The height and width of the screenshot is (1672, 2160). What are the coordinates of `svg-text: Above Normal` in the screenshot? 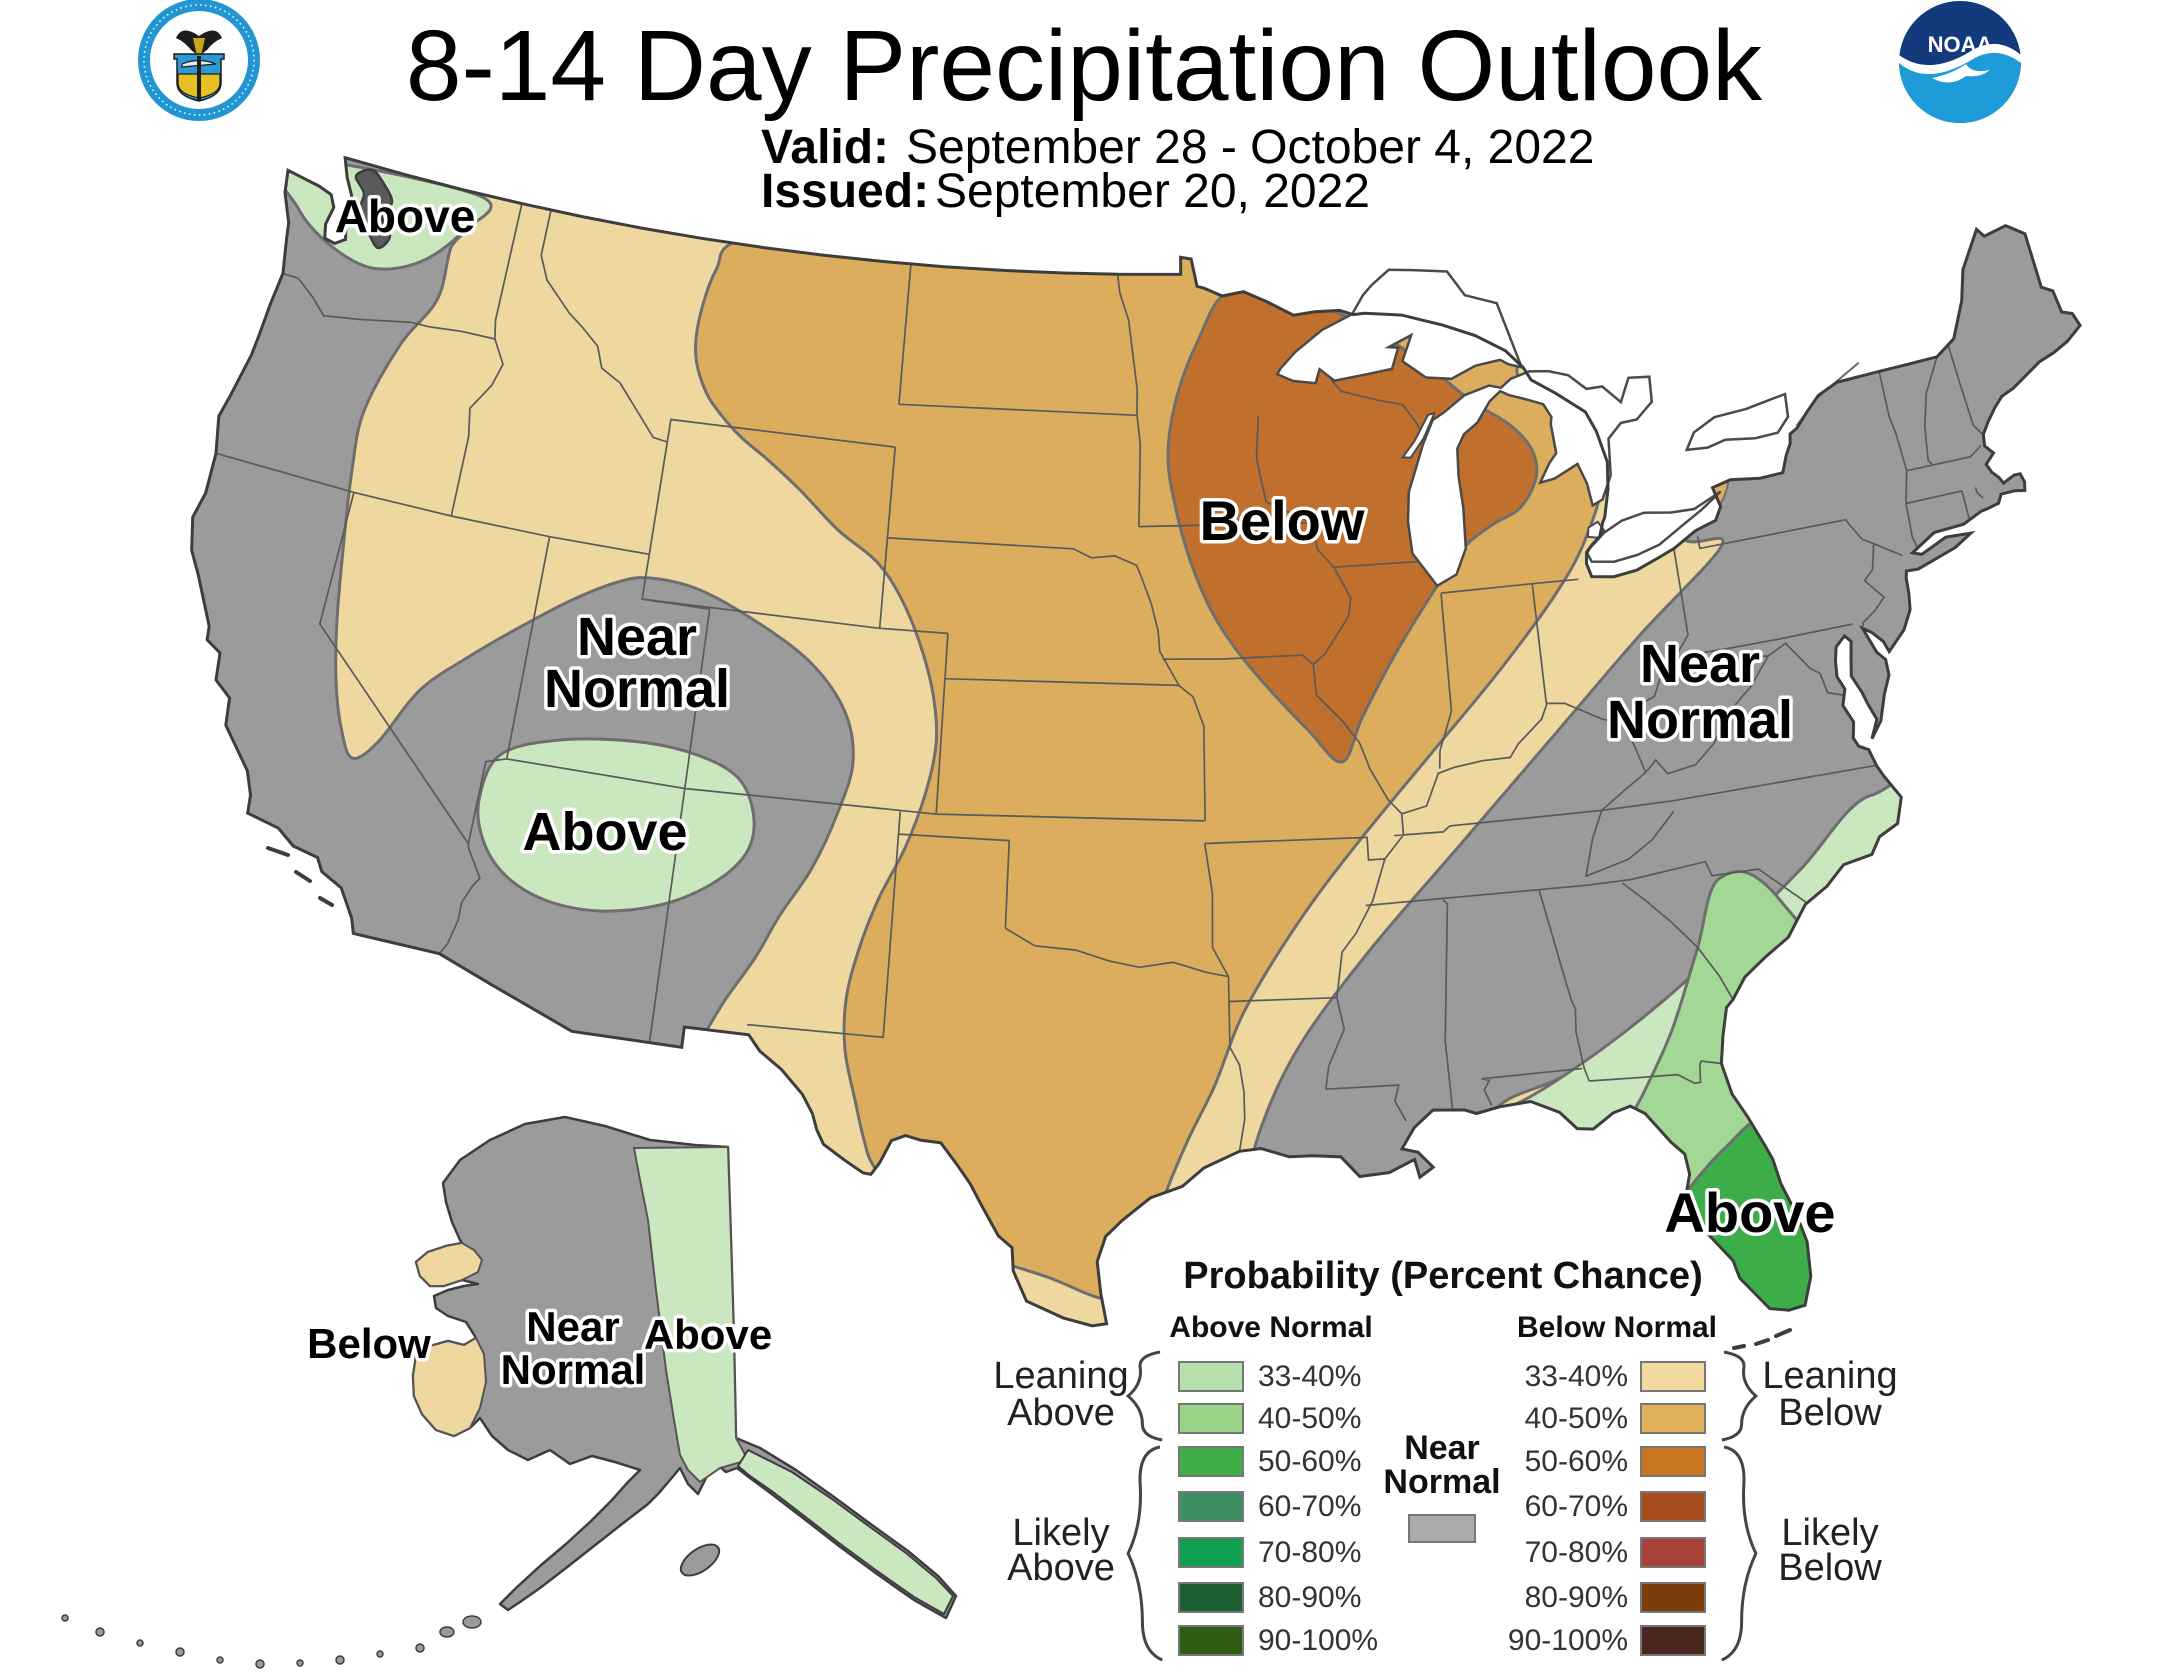 It's located at (1270, 1327).